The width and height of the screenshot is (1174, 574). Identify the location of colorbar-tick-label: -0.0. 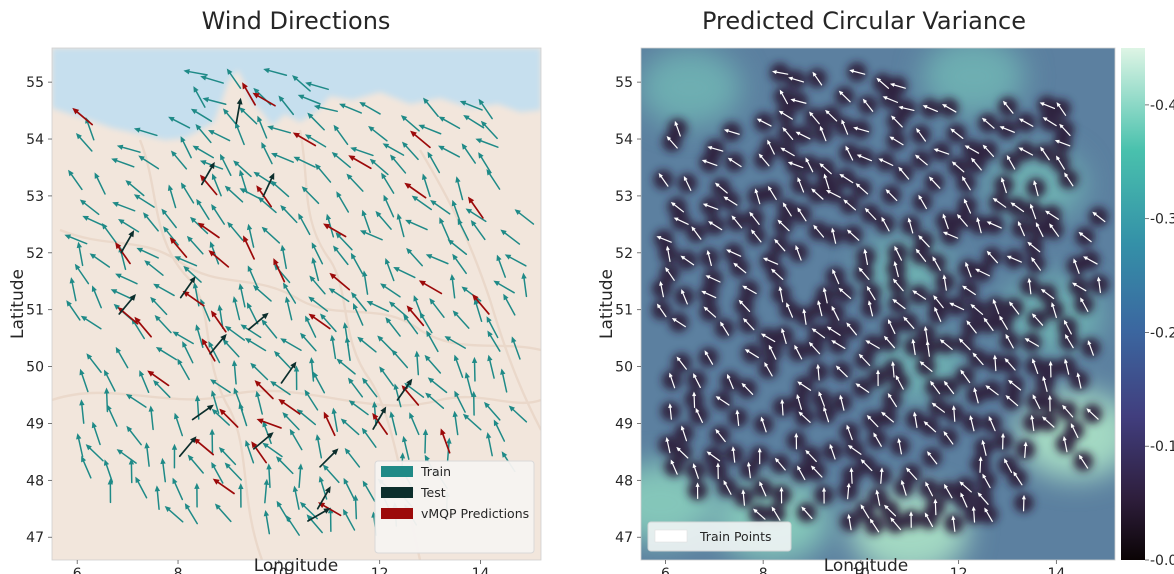
(1162, 561).